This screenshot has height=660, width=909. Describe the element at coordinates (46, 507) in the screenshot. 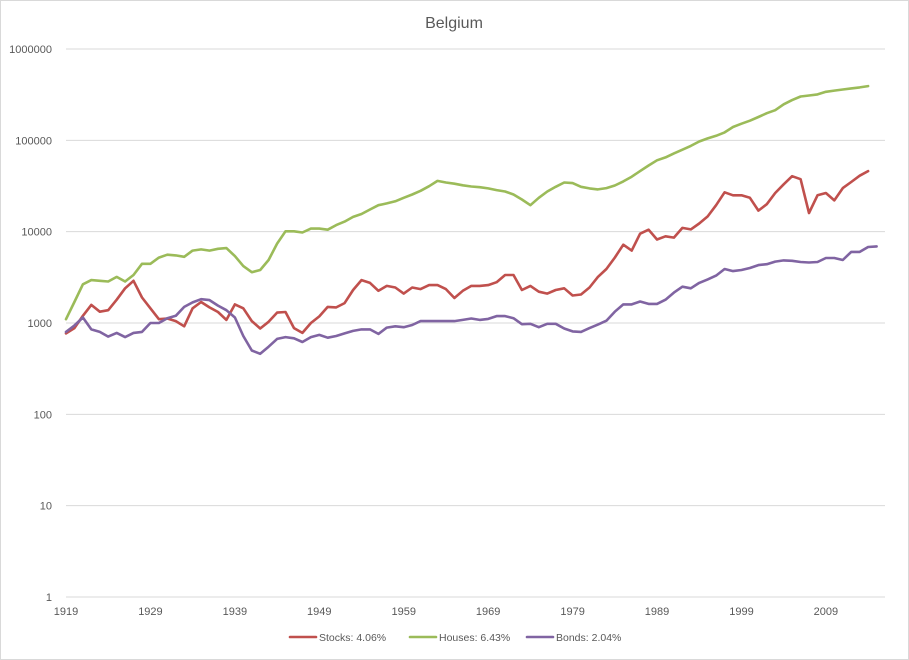

I see `y-tick-label: 10` at that location.